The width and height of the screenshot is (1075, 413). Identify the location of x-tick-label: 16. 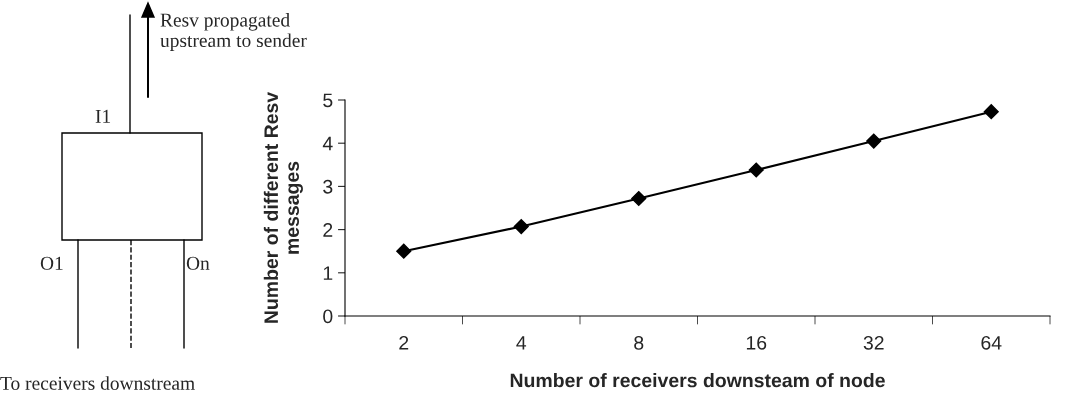
(756, 342).